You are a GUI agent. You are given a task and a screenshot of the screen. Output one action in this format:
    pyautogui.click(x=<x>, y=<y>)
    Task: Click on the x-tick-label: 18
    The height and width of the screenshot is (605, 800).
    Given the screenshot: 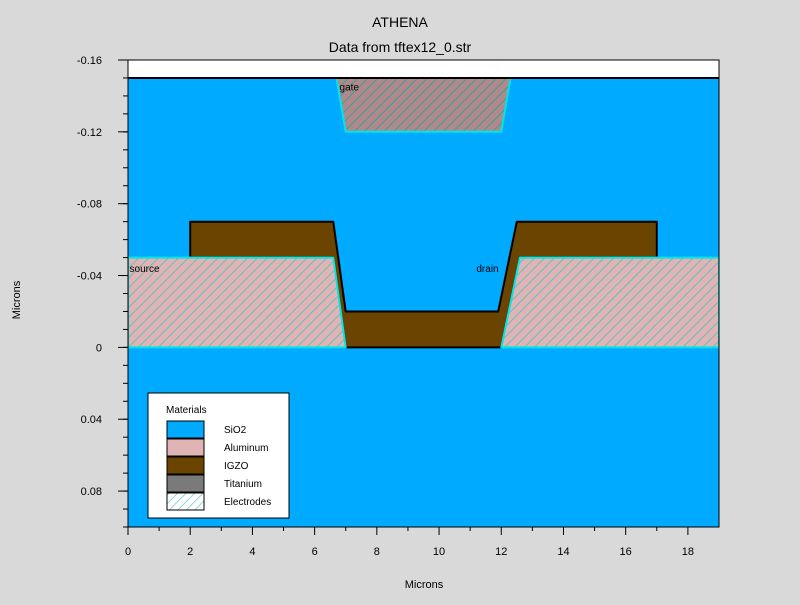 What is the action you would take?
    pyautogui.click(x=688, y=552)
    